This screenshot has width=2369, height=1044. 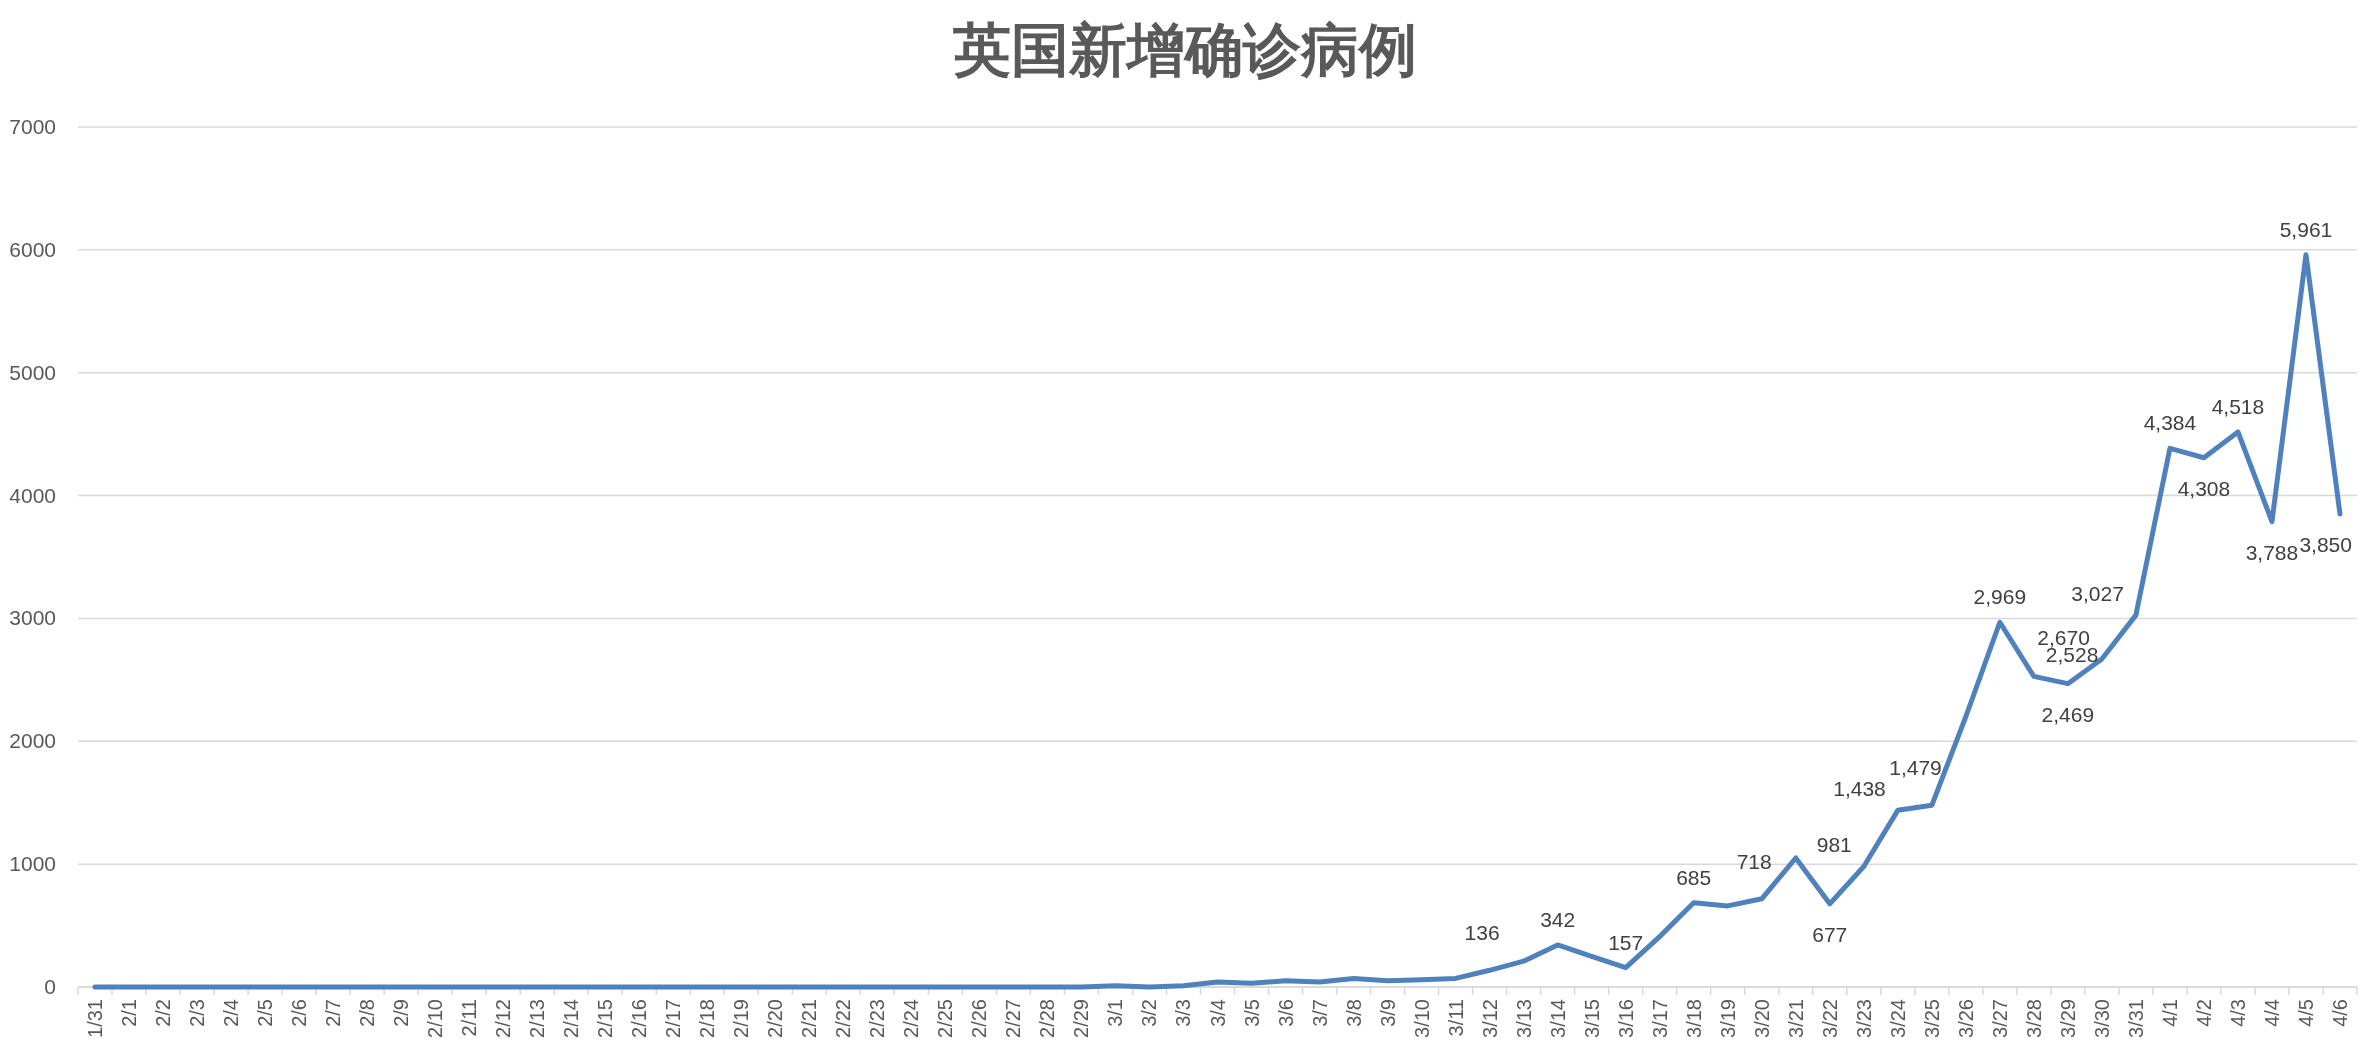 I want to click on x-tick-label: 2/27, so click(x=1013, y=1018).